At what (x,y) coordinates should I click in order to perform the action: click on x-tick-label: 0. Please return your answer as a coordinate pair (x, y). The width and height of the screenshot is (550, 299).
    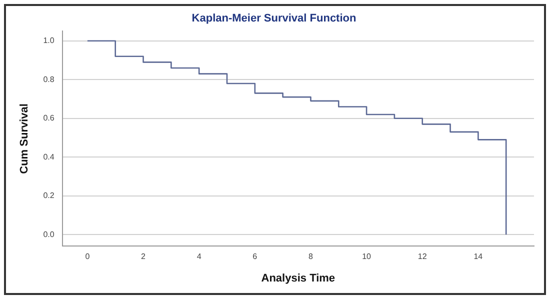
    Looking at the image, I should click on (87, 257).